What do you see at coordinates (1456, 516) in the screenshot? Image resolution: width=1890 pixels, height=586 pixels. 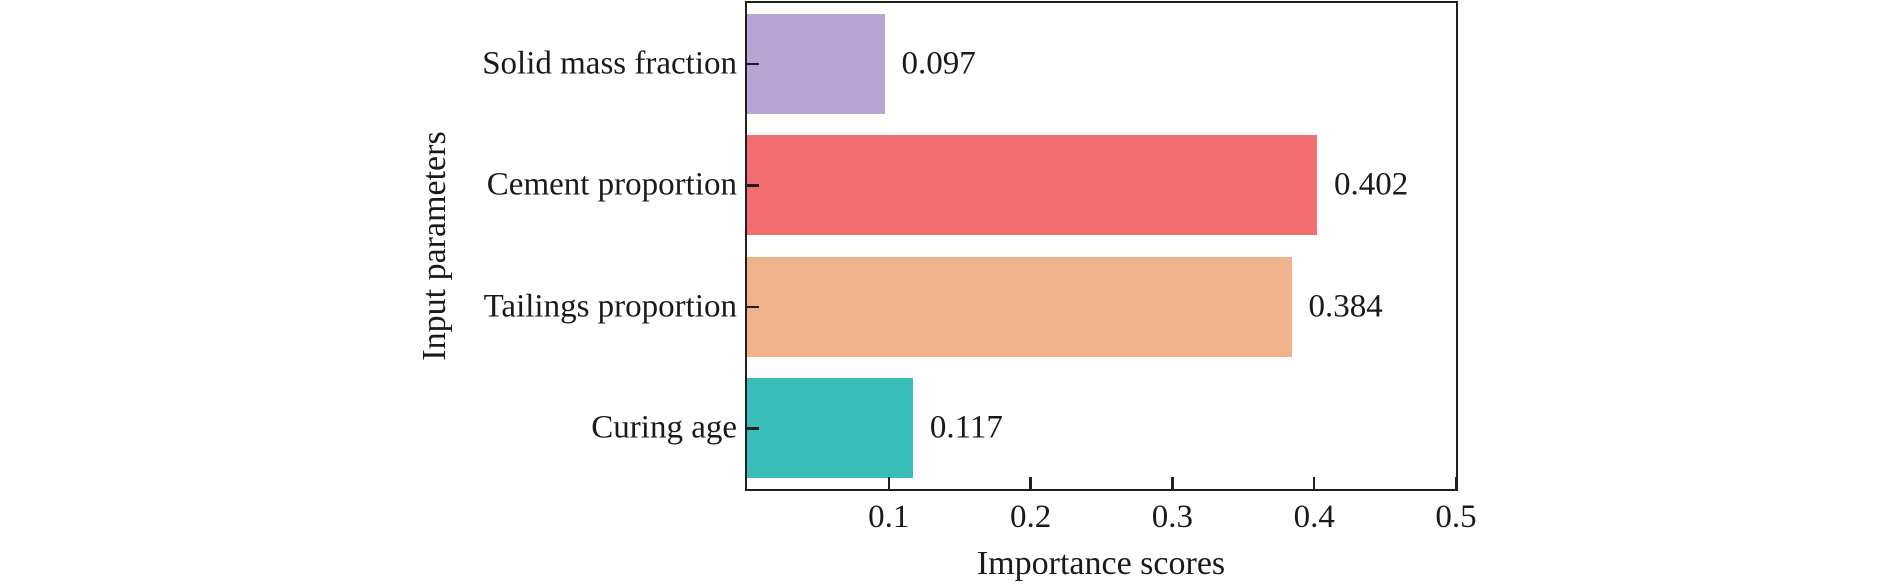 I see `x-tick-label: 0.5` at bounding box center [1456, 516].